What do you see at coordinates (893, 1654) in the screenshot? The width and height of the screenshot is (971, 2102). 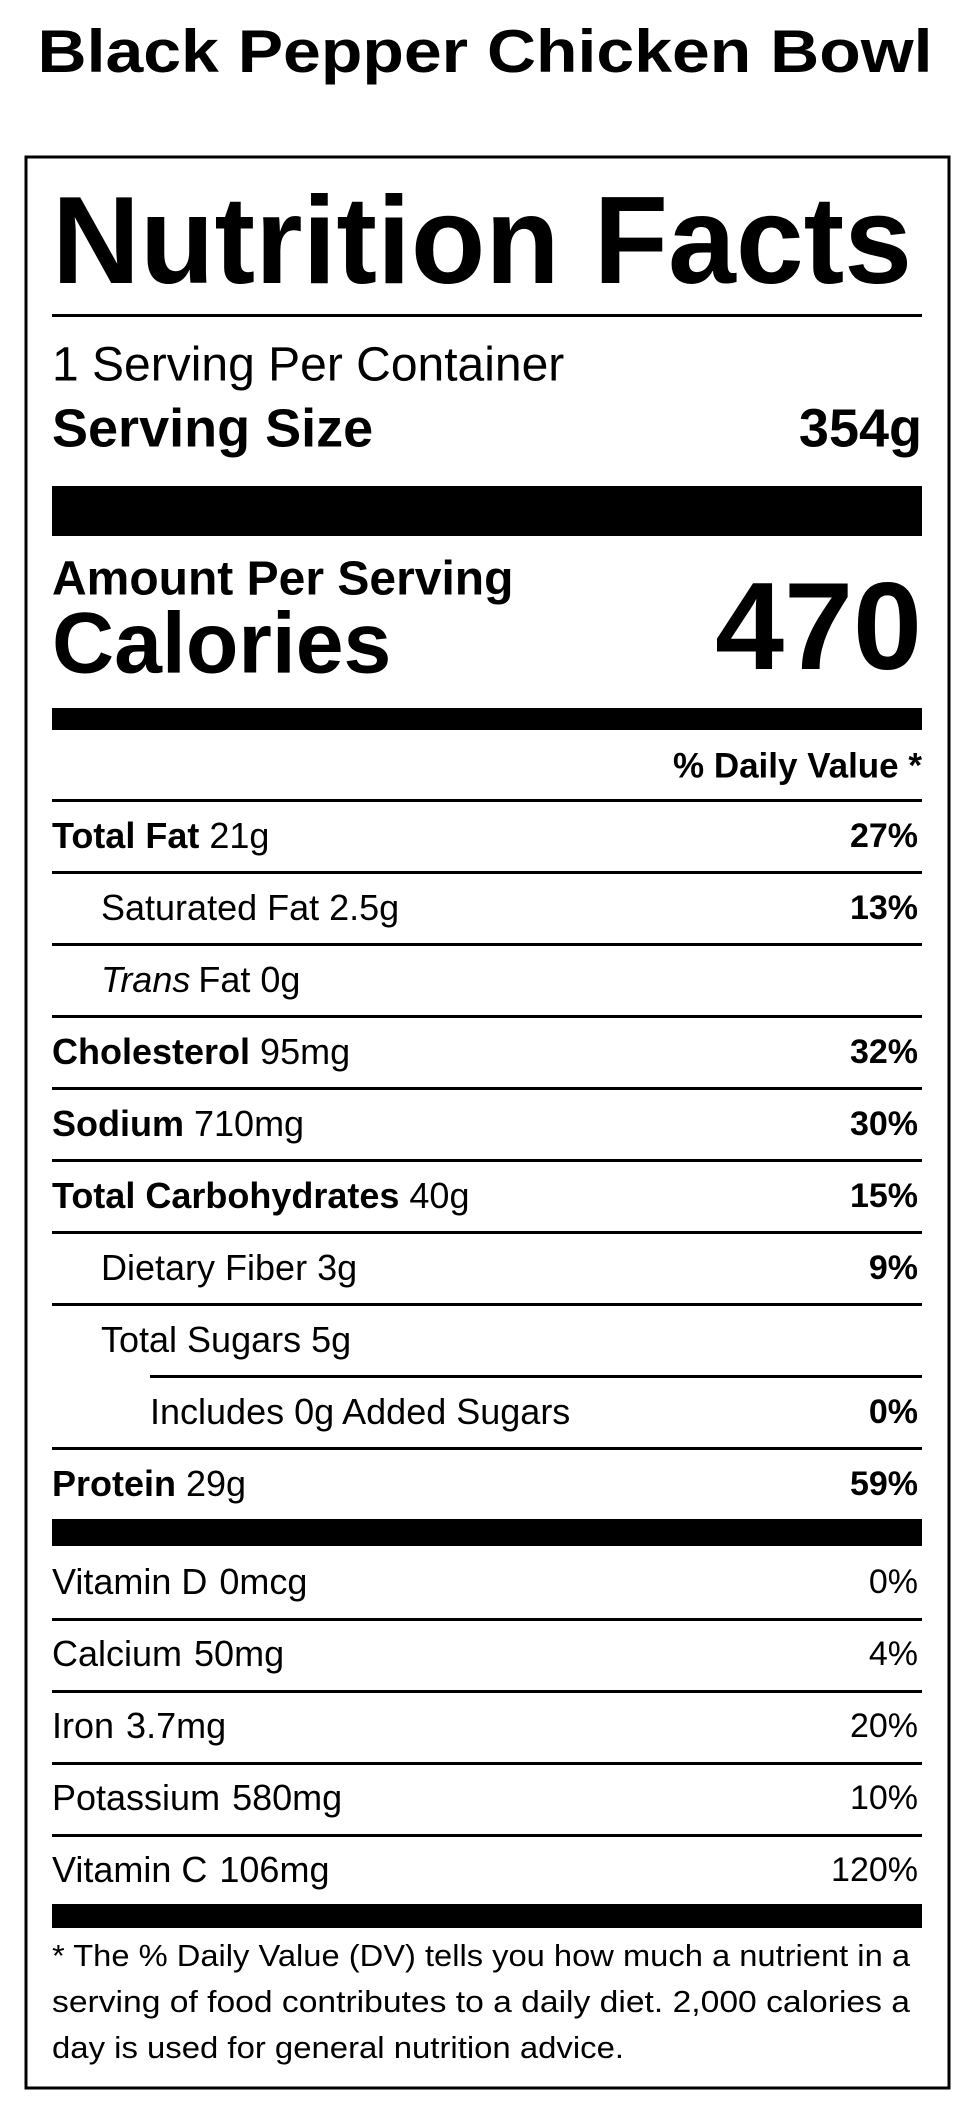 I see `vitamin-dv: 4%` at bounding box center [893, 1654].